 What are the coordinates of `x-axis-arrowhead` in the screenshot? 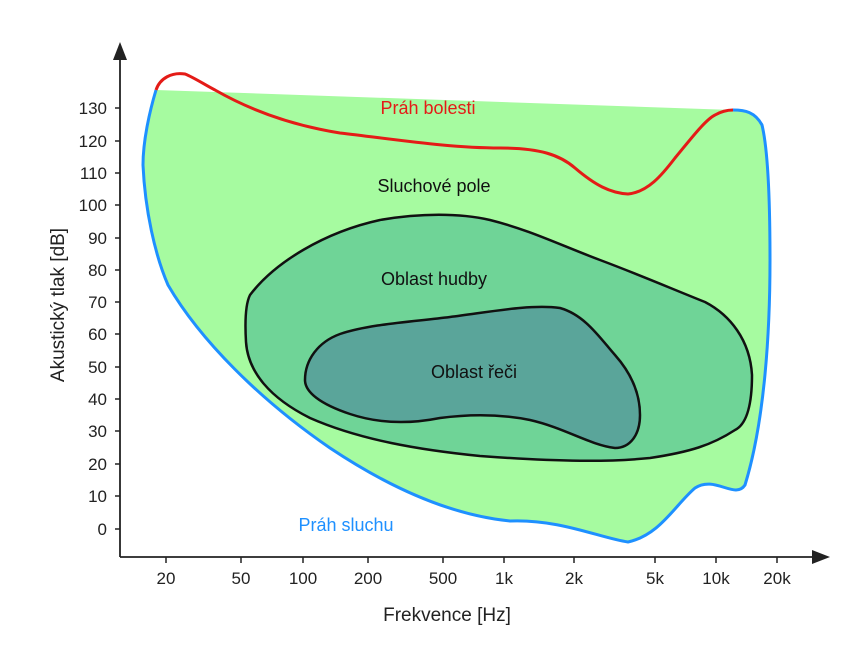 It's located at (821, 557).